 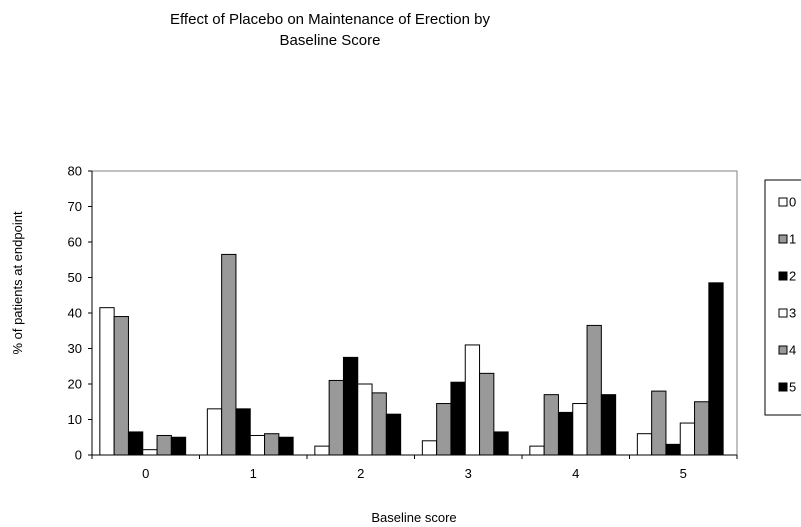 I want to click on x-tick-label: 4, so click(x=575, y=473).